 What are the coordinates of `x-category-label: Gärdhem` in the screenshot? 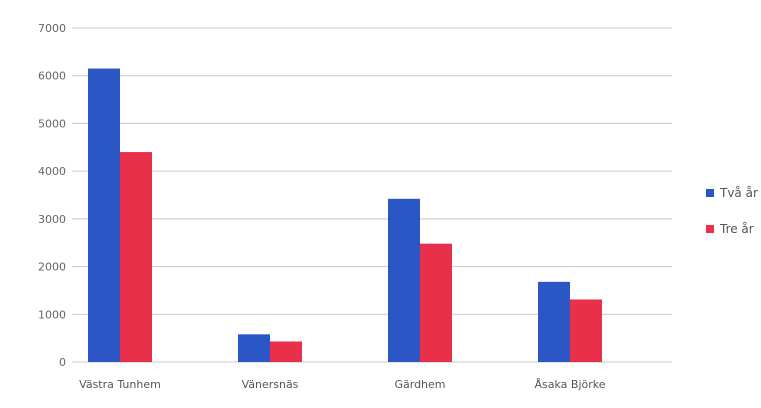 It's located at (419, 384).